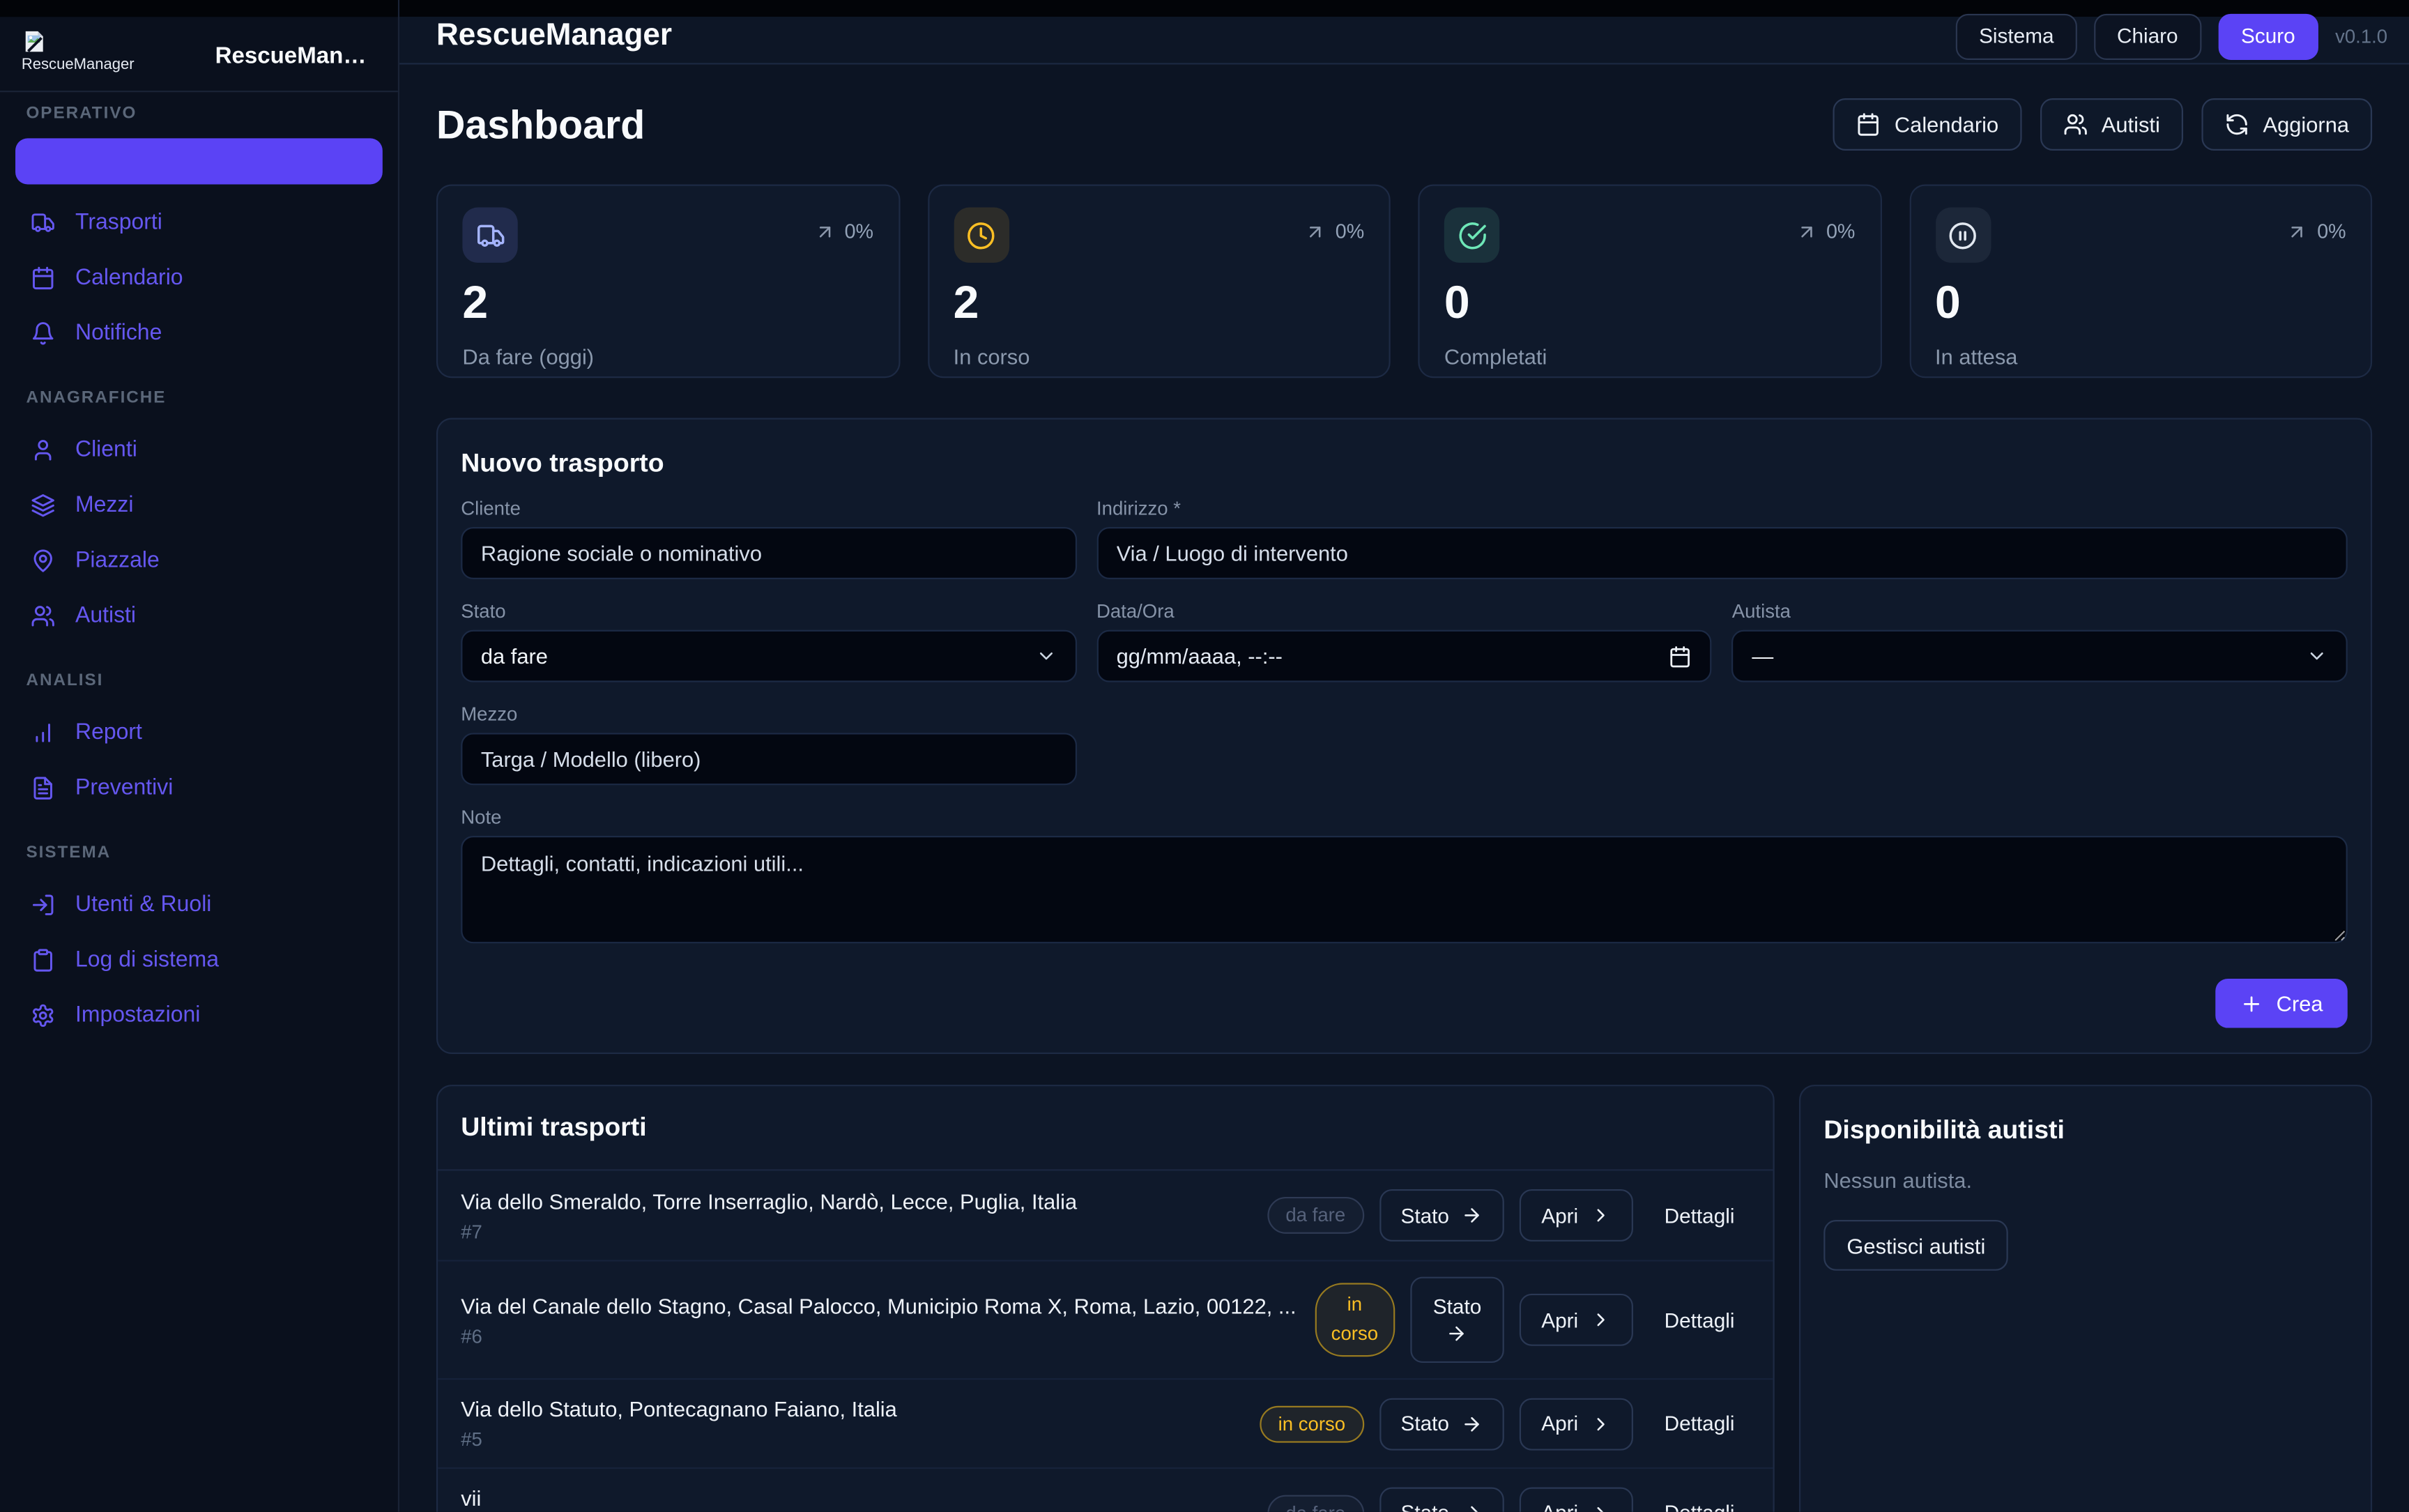 The image size is (2409, 1512). What do you see at coordinates (475, 303) in the screenshot?
I see `stat-value: 2` at bounding box center [475, 303].